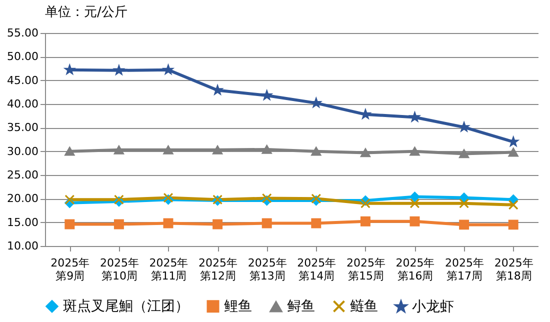 This screenshot has height=322, width=550. Describe the element at coordinates (168, 269) in the screenshot. I see `x-tick-label: 2025年第11周` at that location.